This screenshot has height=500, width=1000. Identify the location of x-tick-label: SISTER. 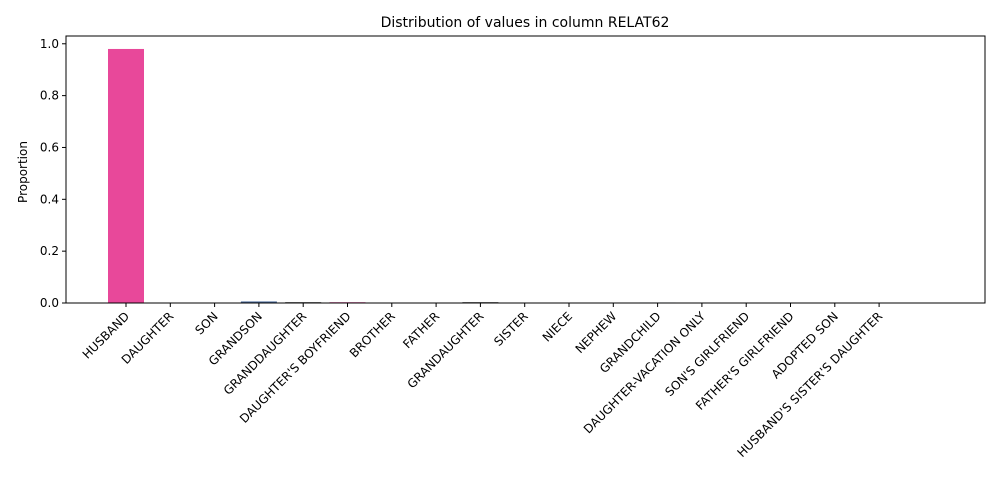
(511, 329).